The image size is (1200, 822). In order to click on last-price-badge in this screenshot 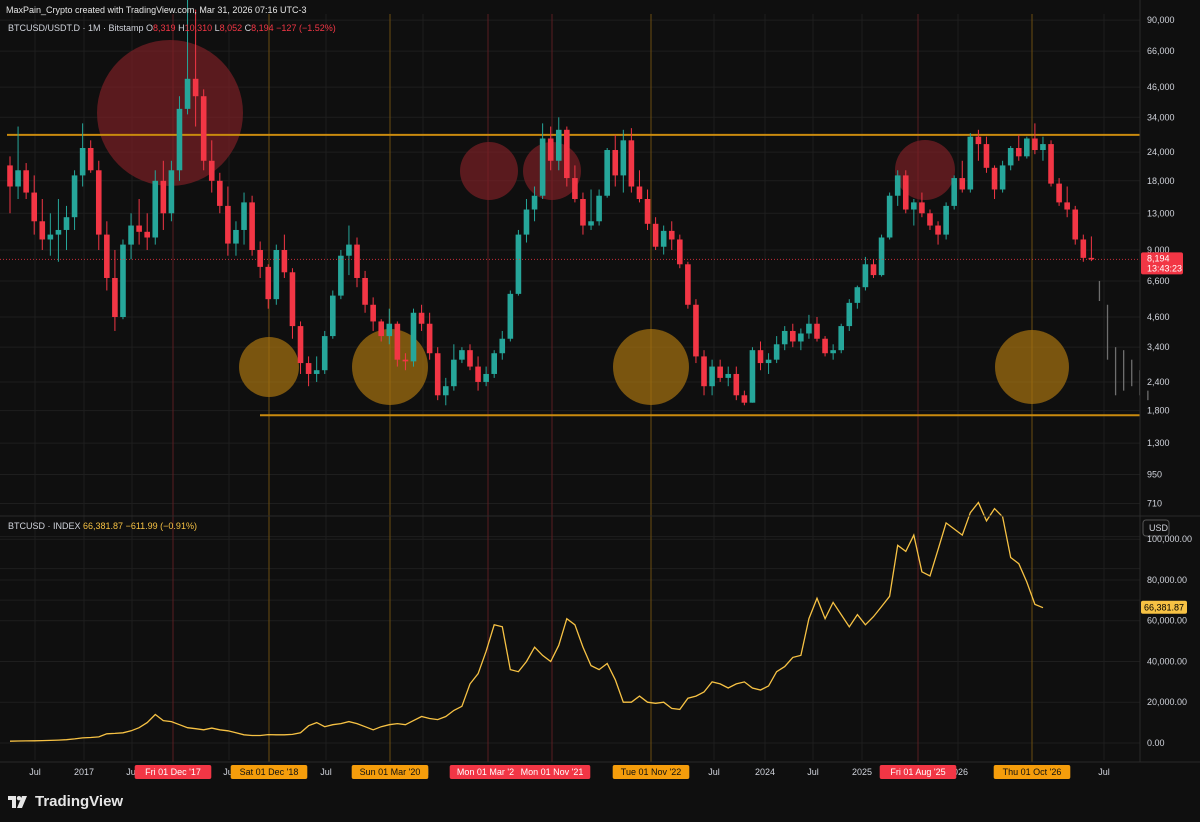, I will do `click(1162, 263)`.